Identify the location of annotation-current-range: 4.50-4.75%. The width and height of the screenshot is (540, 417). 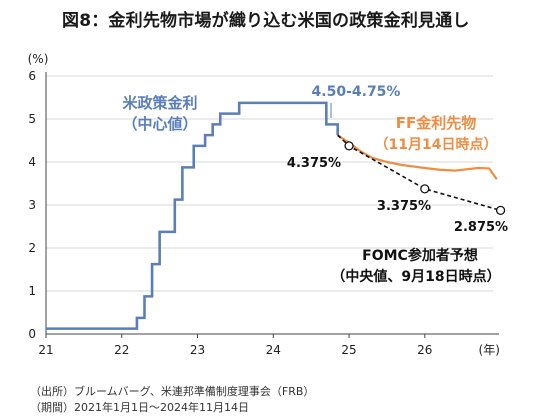
(356, 92).